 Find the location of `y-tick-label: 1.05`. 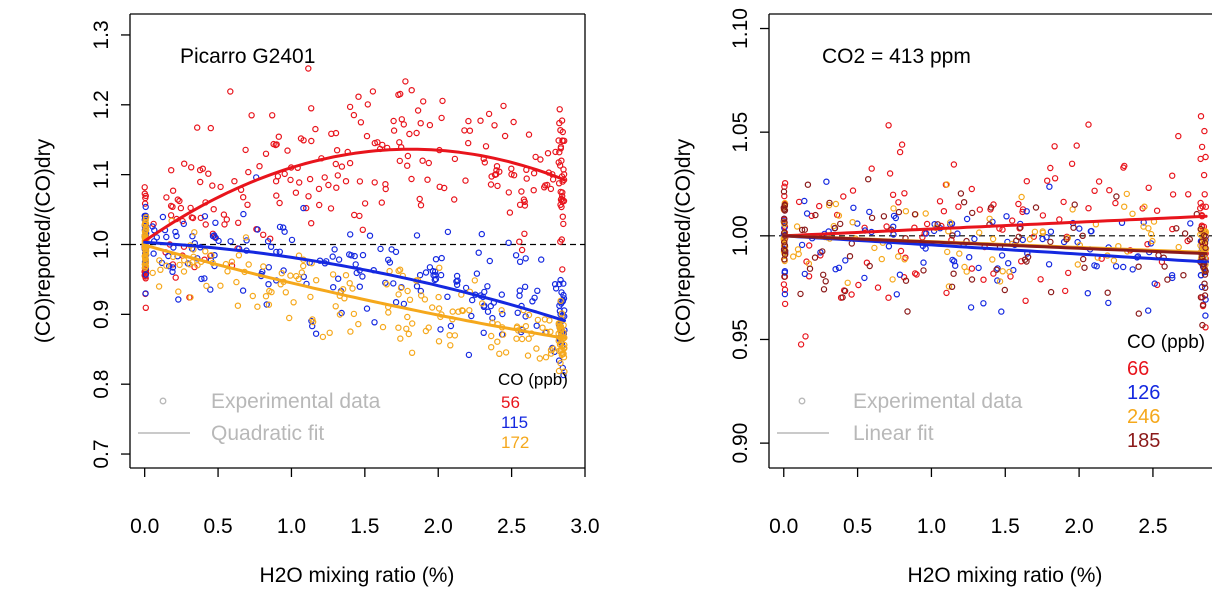

y-tick-label: 1.05 is located at coordinates (740, 132).